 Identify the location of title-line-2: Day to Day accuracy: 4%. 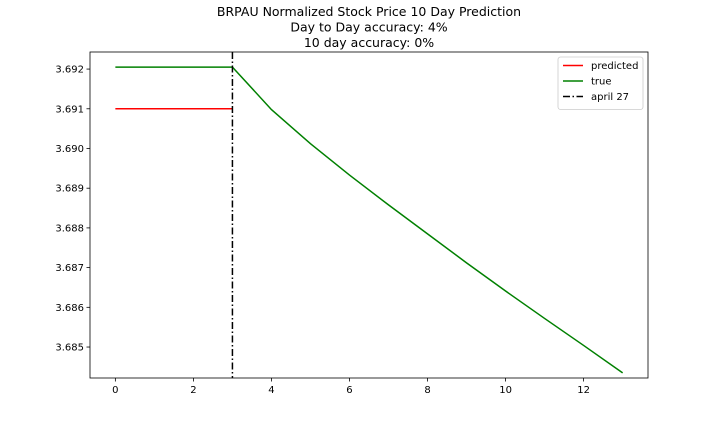
(368, 27).